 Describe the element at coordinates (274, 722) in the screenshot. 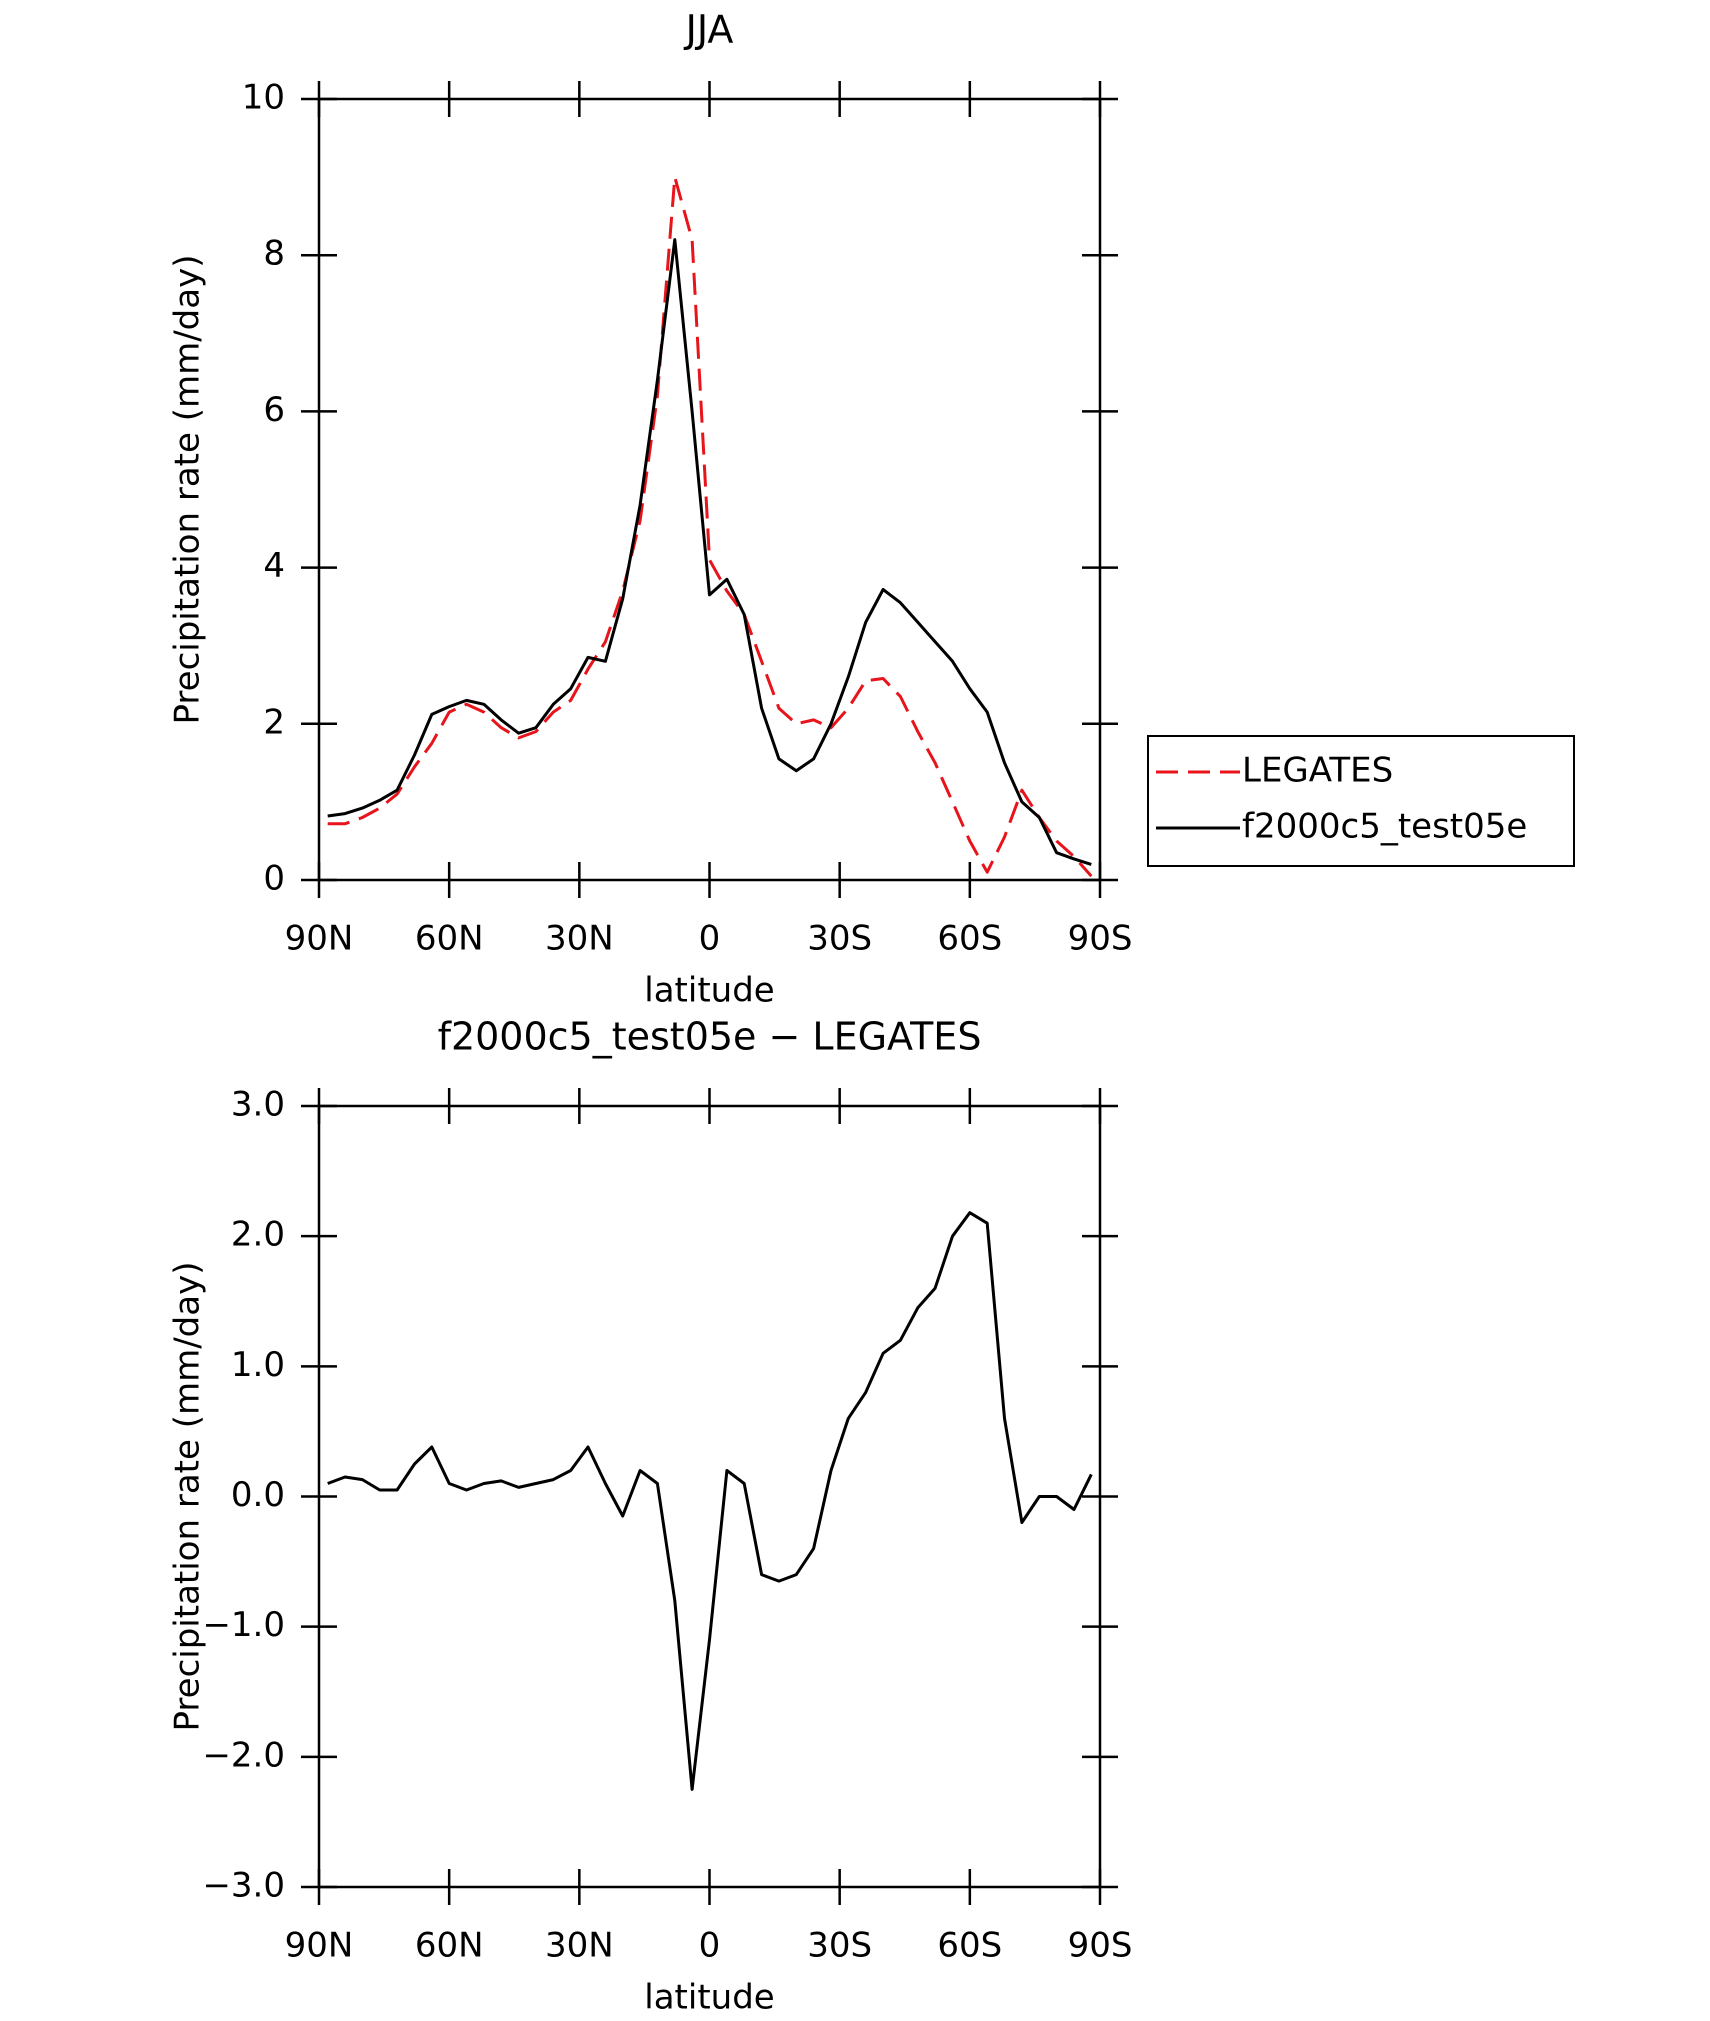

I see `y-tick-label: 2` at that location.